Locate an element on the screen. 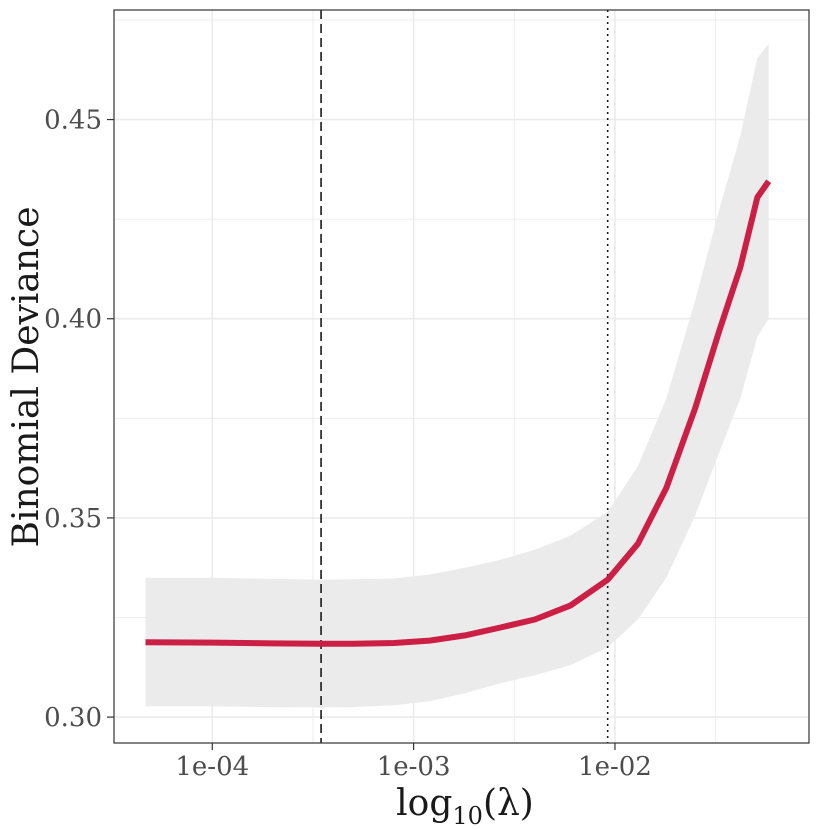 The width and height of the screenshot is (830, 830). y-tick-label: 0.40 is located at coordinates (73, 320).